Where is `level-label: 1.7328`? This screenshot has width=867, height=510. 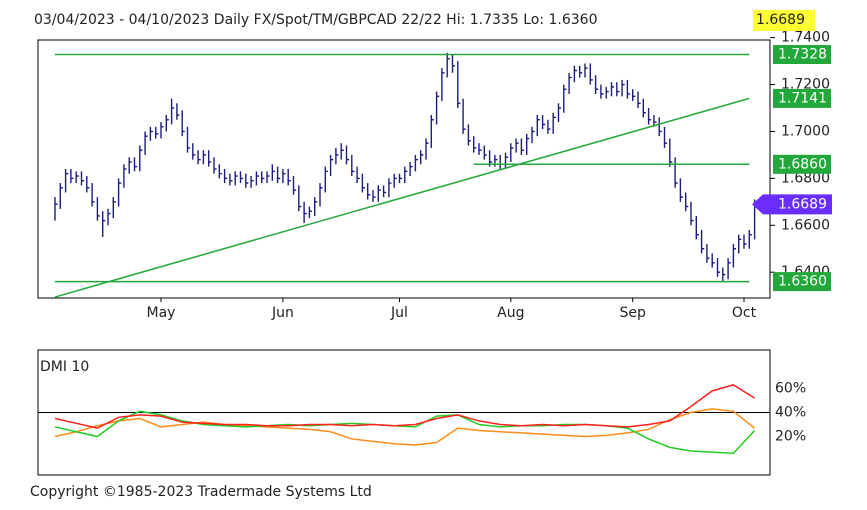
level-label: 1.7328 is located at coordinates (802, 55).